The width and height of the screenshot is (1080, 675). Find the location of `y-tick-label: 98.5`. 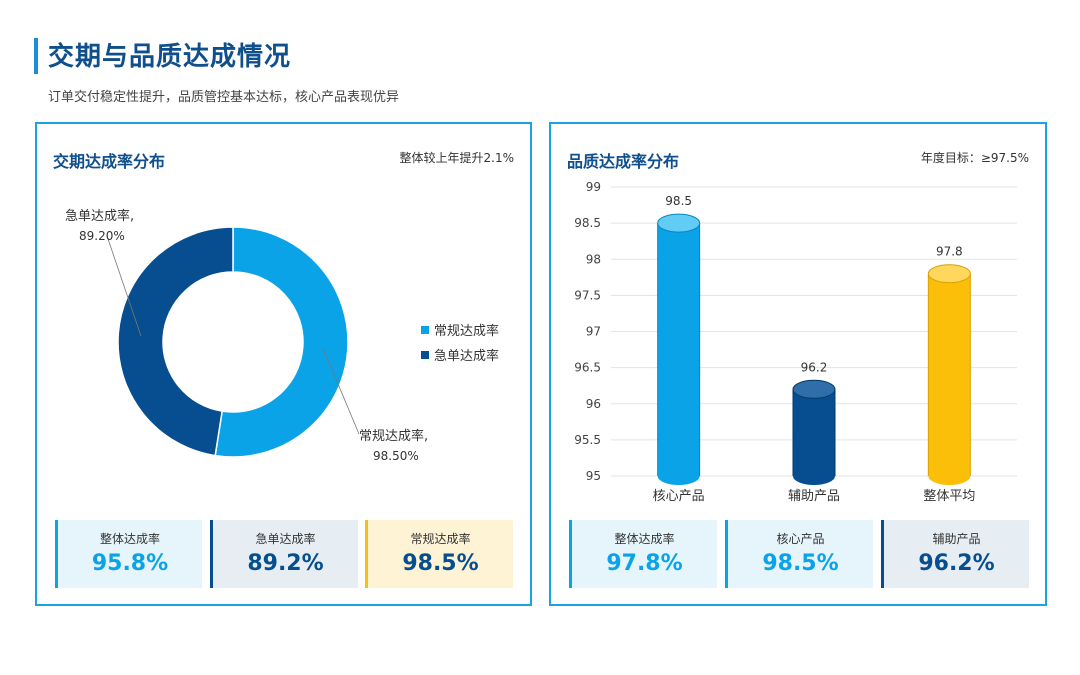

y-tick-label: 98.5 is located at coordinates (587, 223).